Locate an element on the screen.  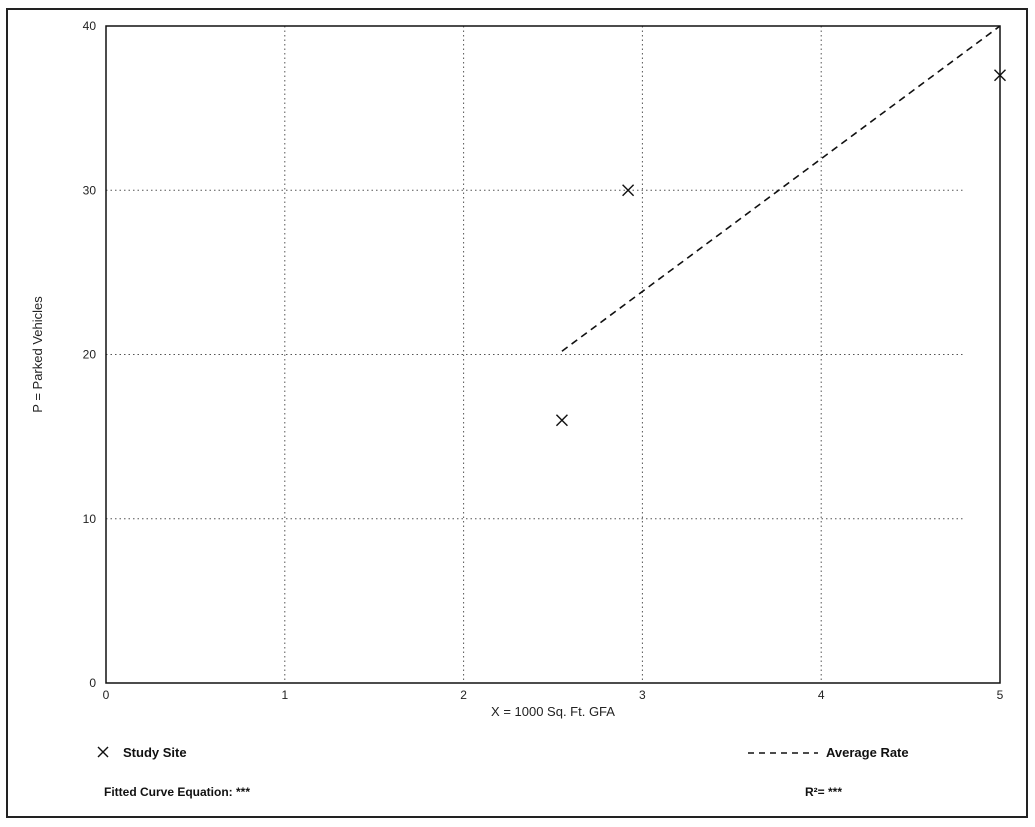
y-axis-title: P = Parked Vehicles is located at coordinates (37, 354).